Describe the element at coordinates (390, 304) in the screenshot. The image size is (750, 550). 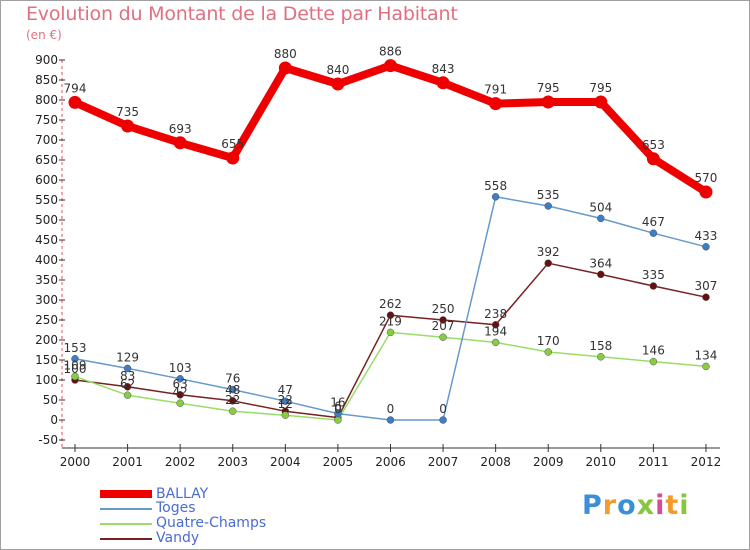
I see `data-label: 262` at that location.